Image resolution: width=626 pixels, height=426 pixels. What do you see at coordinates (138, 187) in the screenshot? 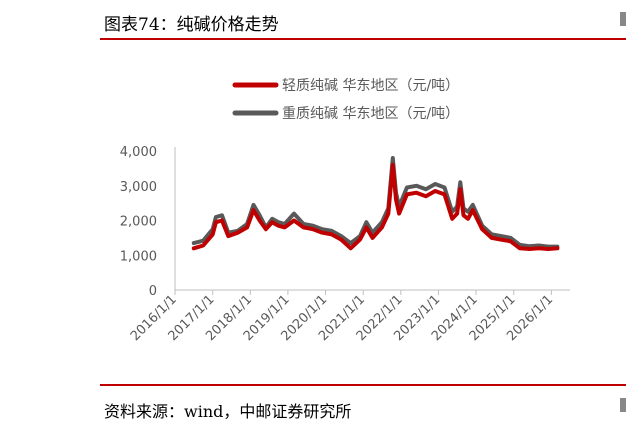
I see `y-tick-label: 3,000` at bounding box center [138, 187].